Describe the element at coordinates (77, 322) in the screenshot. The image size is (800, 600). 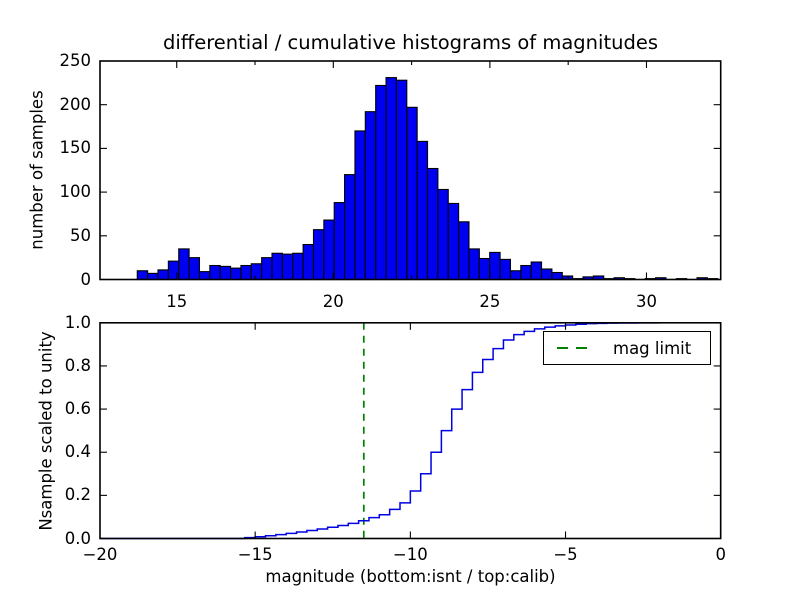
I see `bottom-y-tick-label: 1.0` at that location.